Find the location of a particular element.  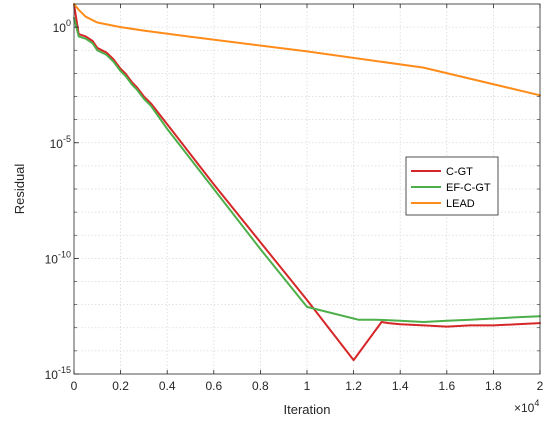

y-tick-label: 10⁻⁵ is located at coordinates (60, 142).